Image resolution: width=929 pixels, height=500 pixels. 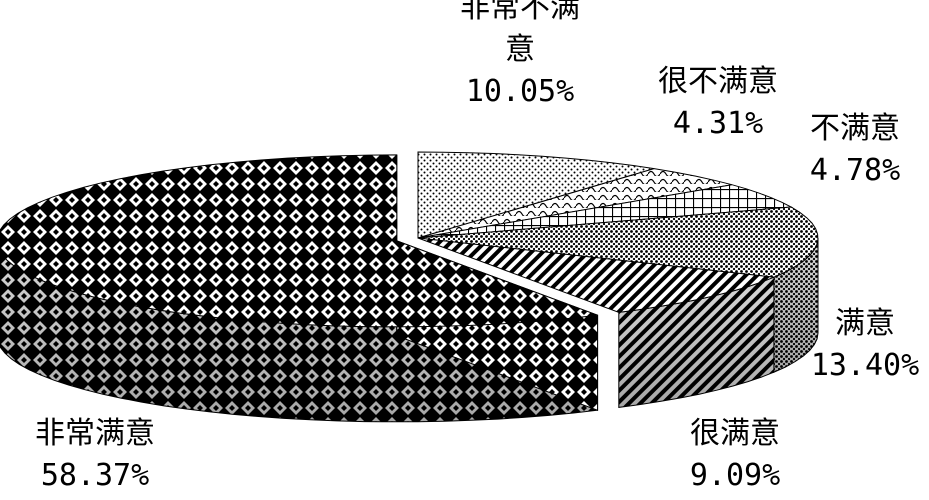 What do you see at coordinates (520, 91) in the screenshot?
I see `slice-value-label-0: 10.05%` at bounding box center [520, 91].